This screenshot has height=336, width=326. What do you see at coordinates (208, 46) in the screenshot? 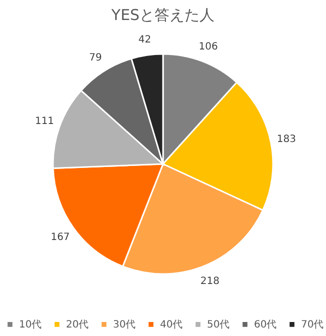
I see `data-label: 106` at bounding box center [208, 46].